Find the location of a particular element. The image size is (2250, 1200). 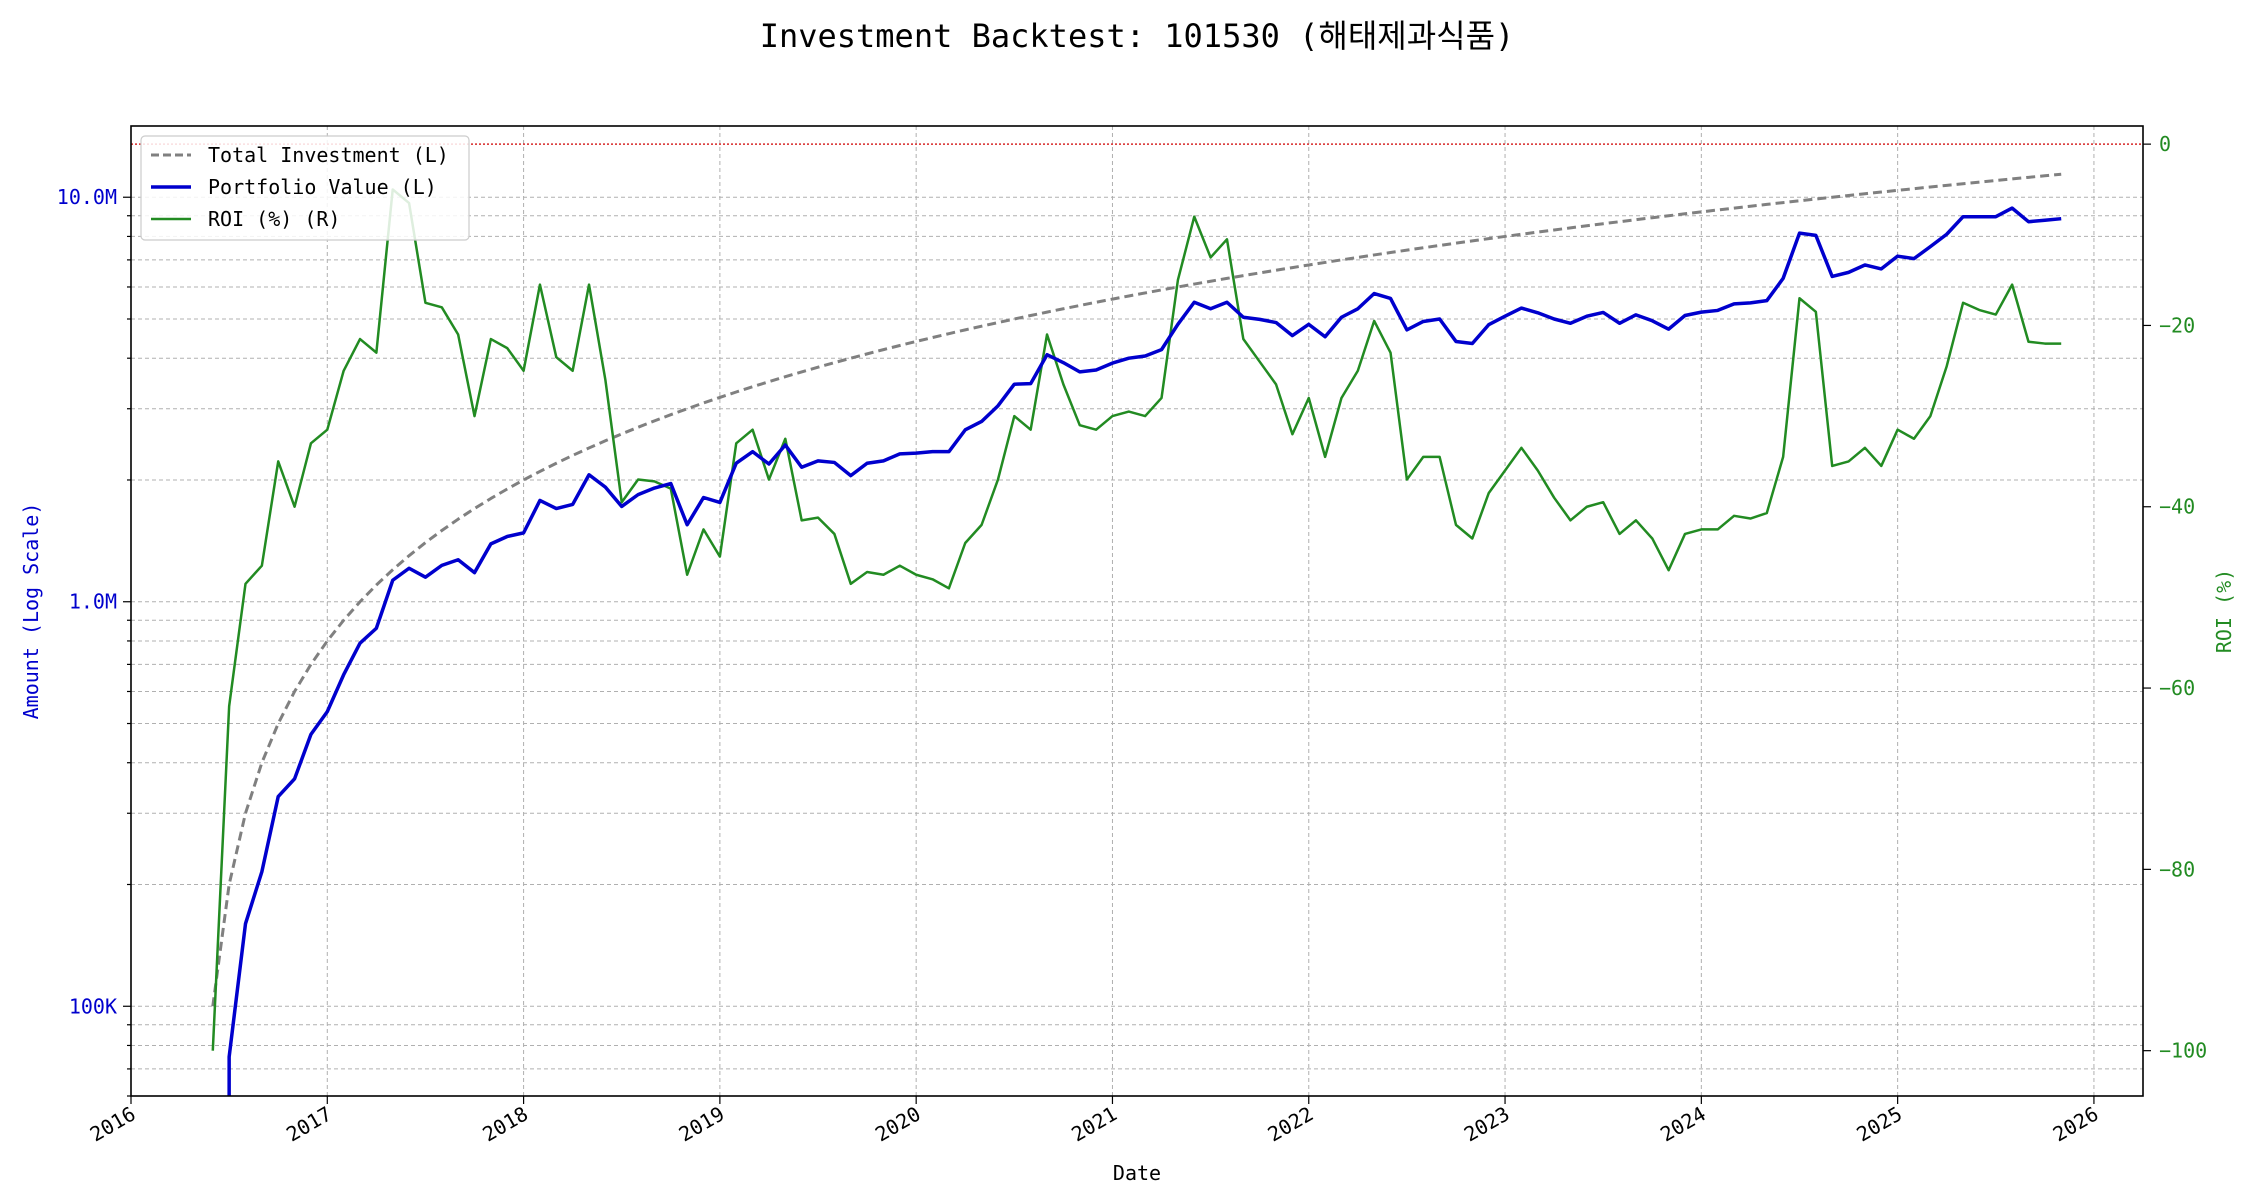

right-axis-label: ROI (%) is located at coordinates (2224, 611).